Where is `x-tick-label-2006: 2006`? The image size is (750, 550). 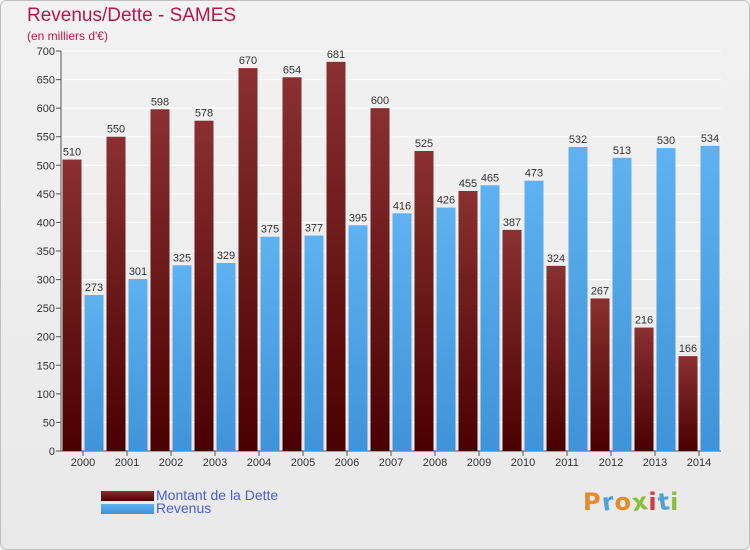 x-tick-label-2006: 2006 is located at coordinates (347, 463).